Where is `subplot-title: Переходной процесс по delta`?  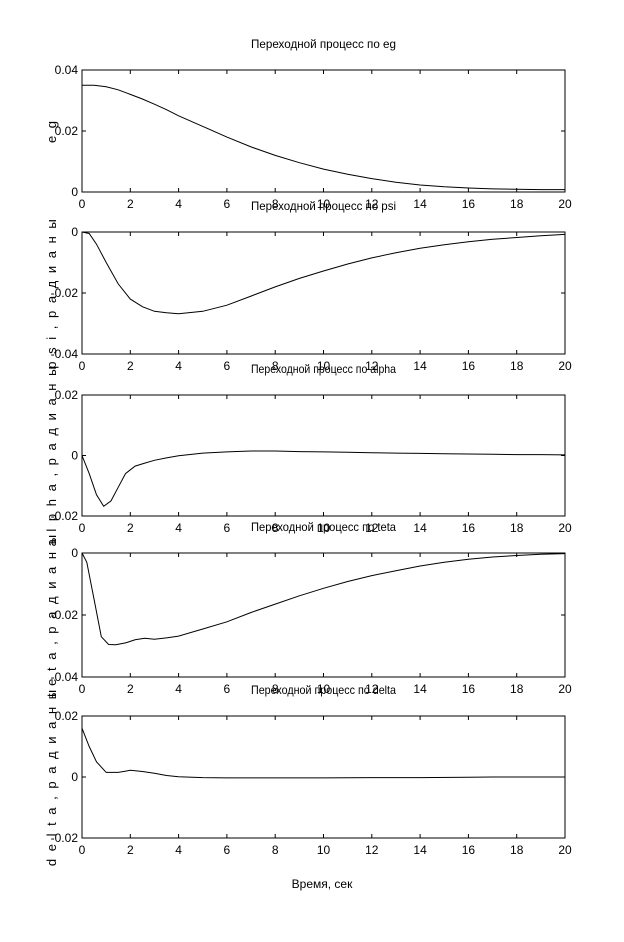
subplot-title: Переходной процесс по delta is located at coordinates (323, 690).